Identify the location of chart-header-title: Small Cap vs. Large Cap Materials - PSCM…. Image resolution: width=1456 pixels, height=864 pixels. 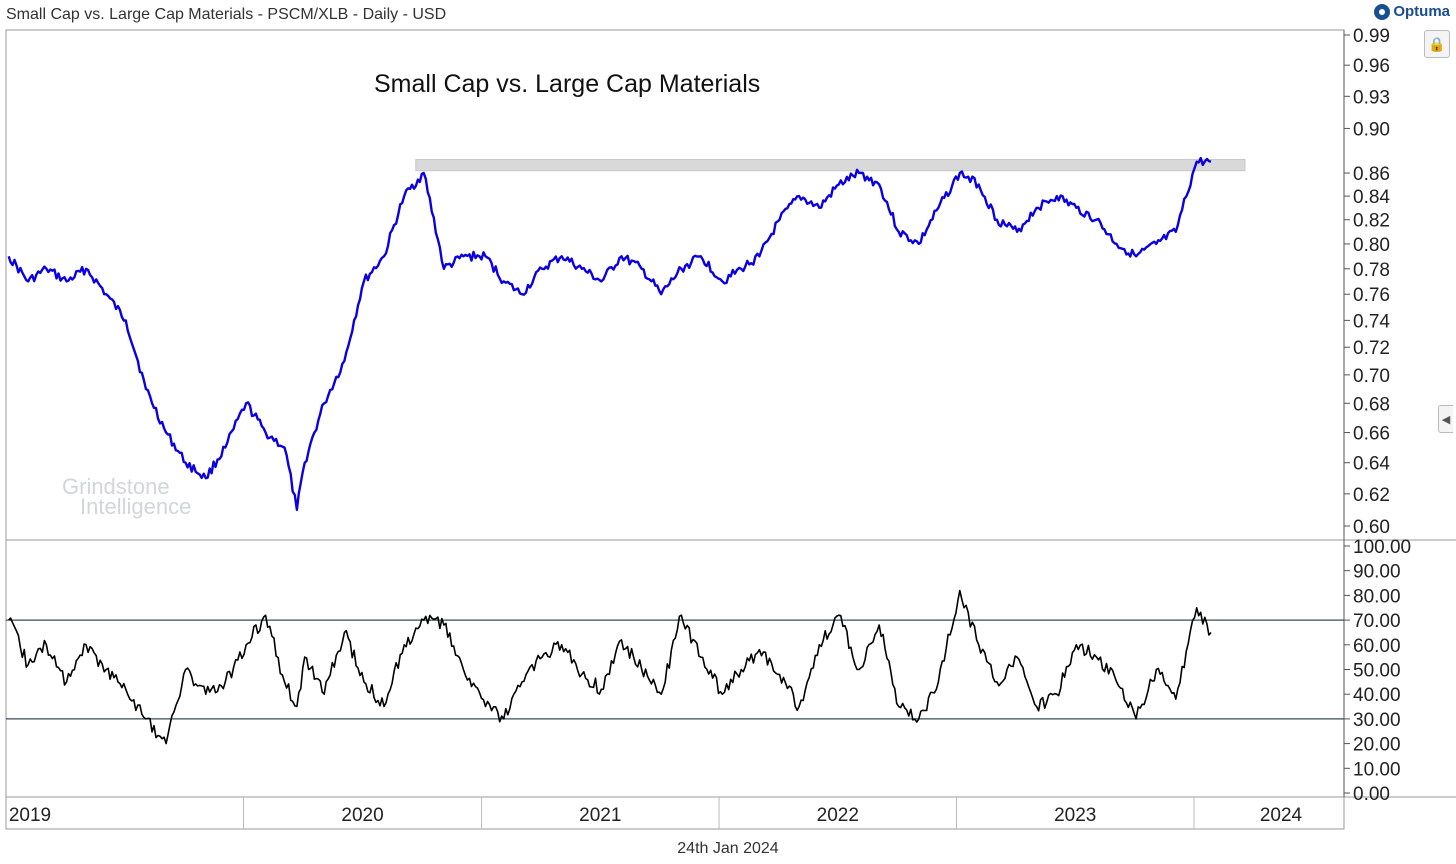
(226, 14).